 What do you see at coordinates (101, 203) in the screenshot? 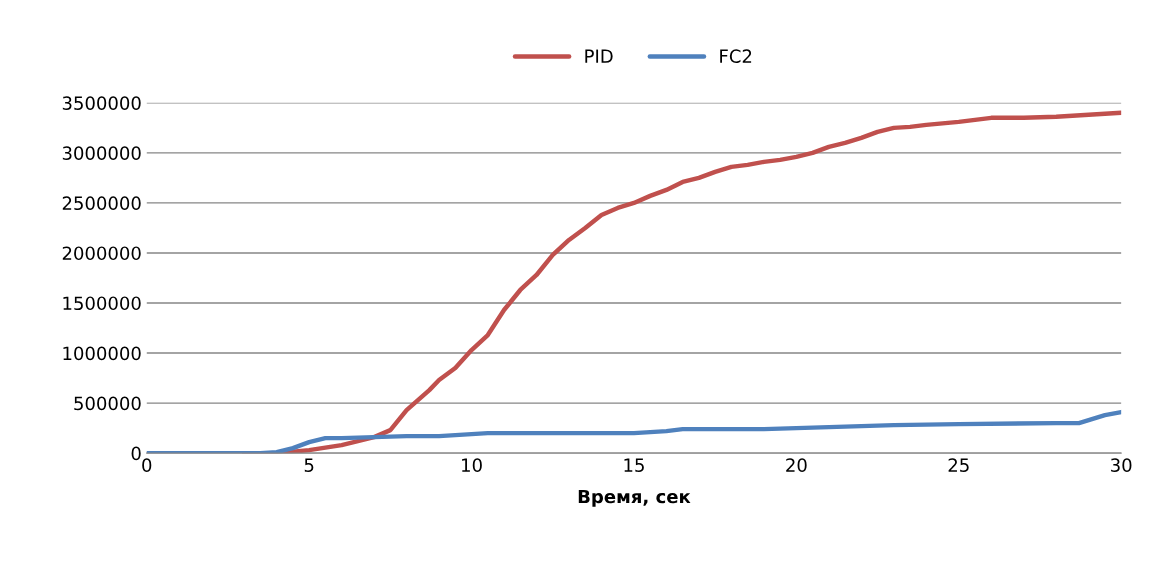
I see `y-tick-label: 2500000` at bounding box center [101, 203].